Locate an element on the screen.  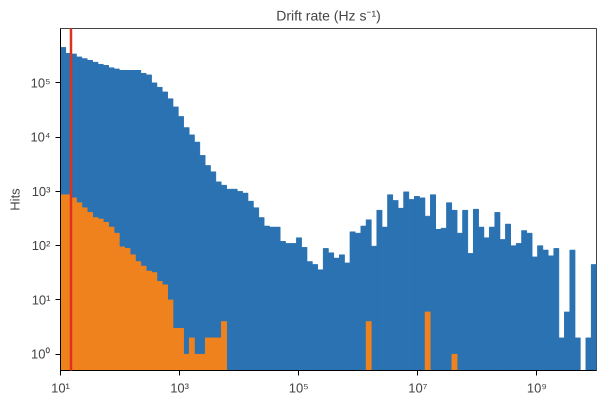
y-axis-title: Hits is located at coordinates (14, 199).